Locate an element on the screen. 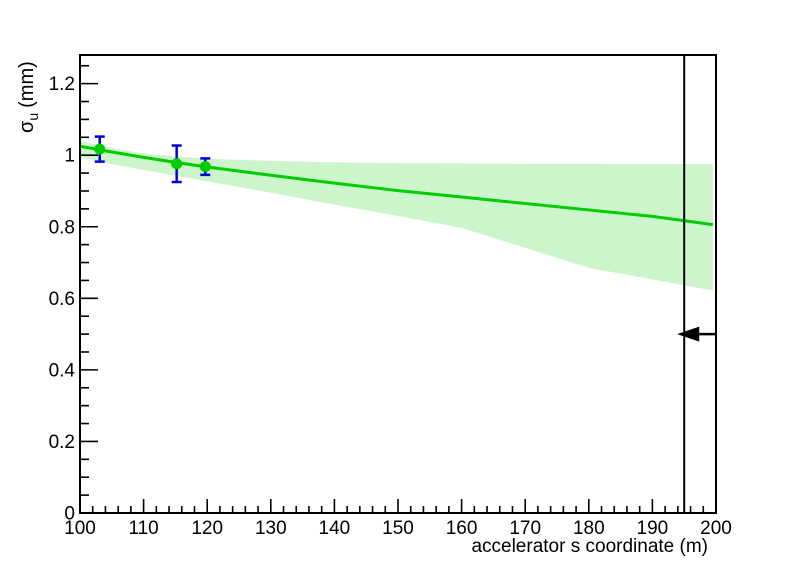 This screenshot has height=572, width=796. x-tick-label: 180 is located at coordinates (589, 528).